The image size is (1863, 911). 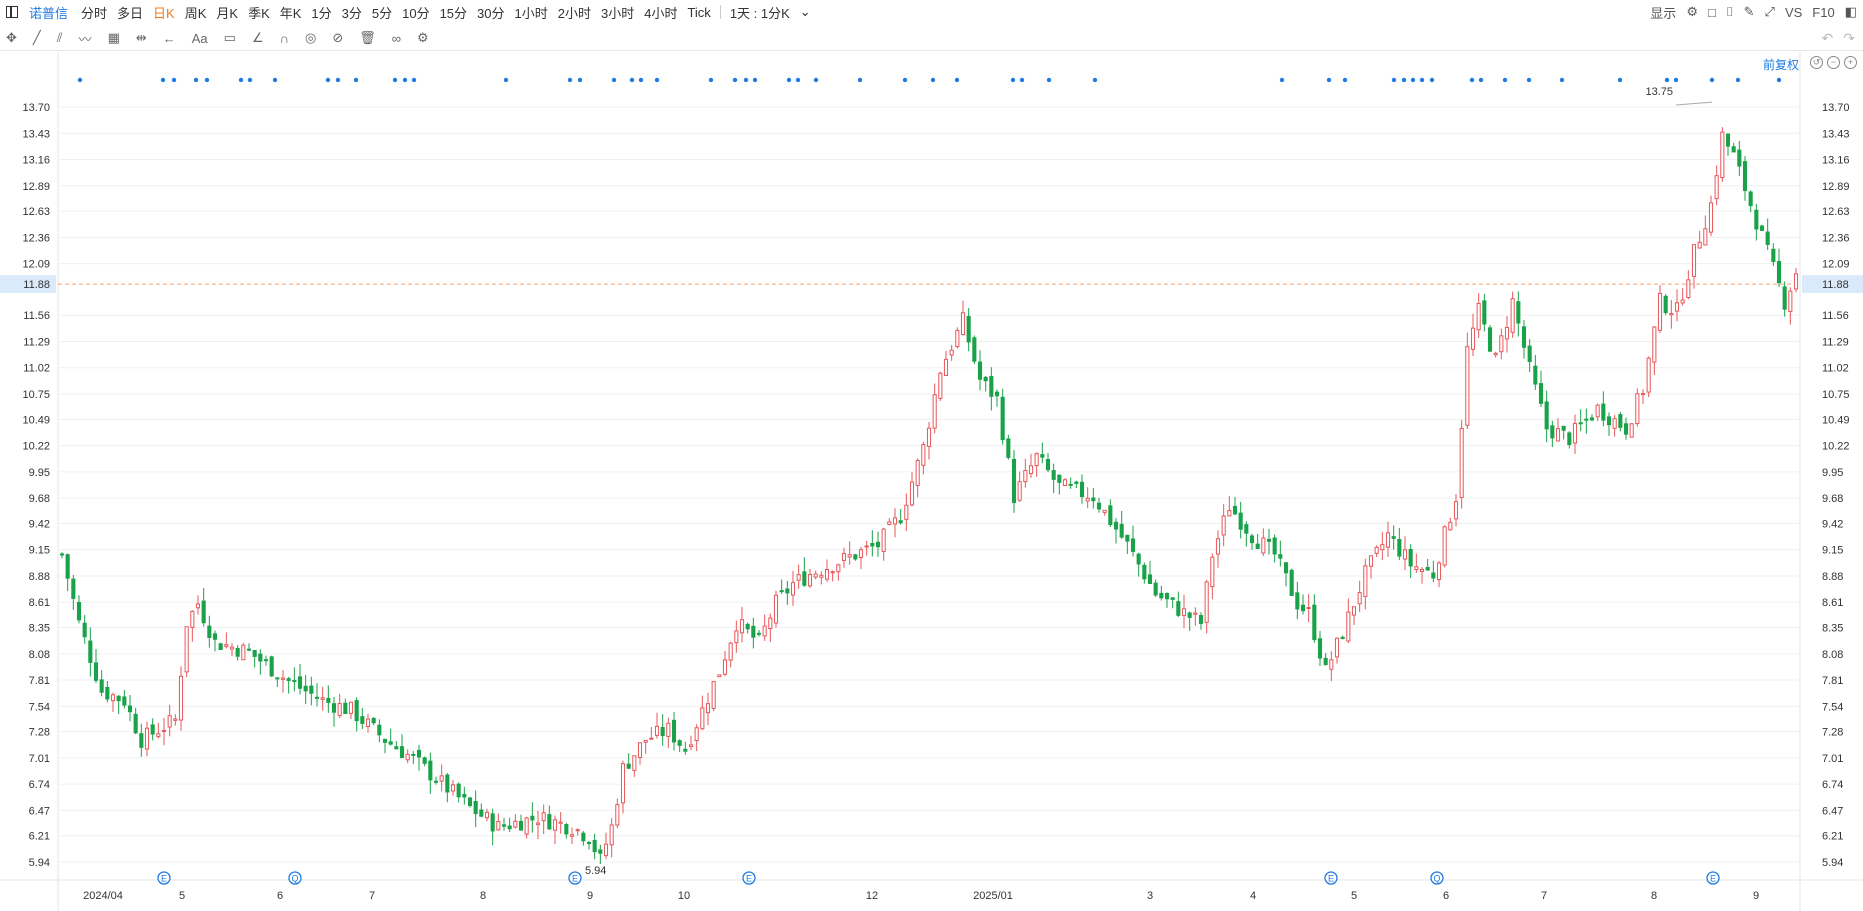 I want to click on comment-tool-icon: ▭, so click(x=229, y=37).